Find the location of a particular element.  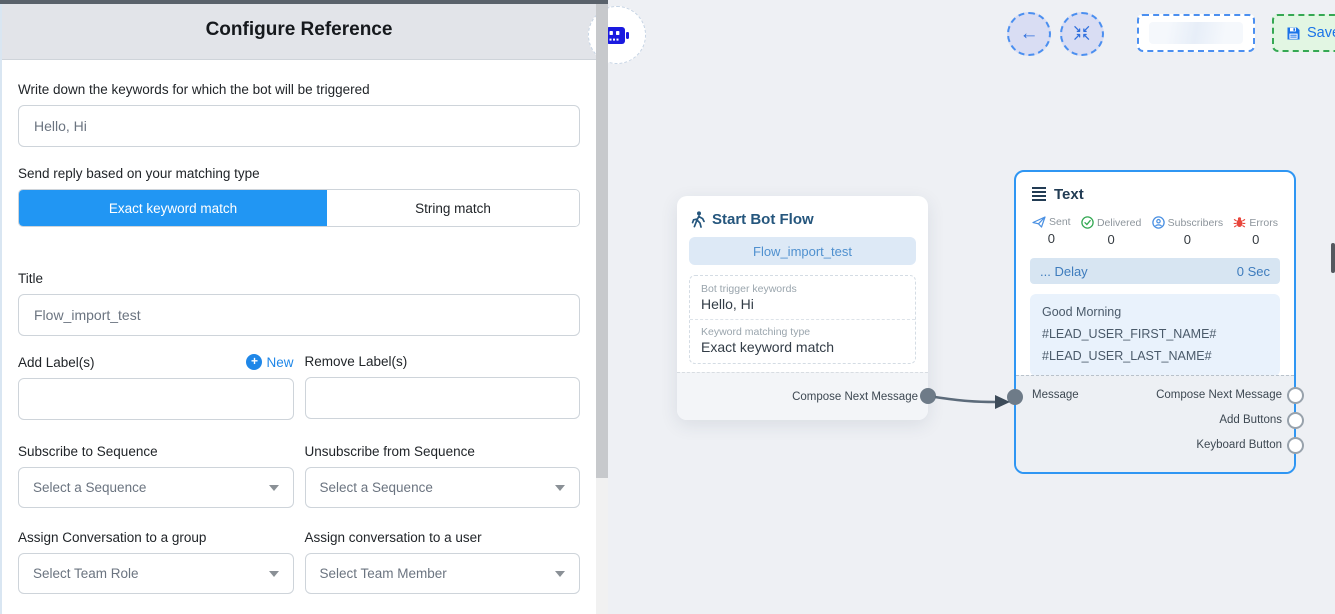

assign-user-value: Select Team Member is located at coordinates (383, 573).